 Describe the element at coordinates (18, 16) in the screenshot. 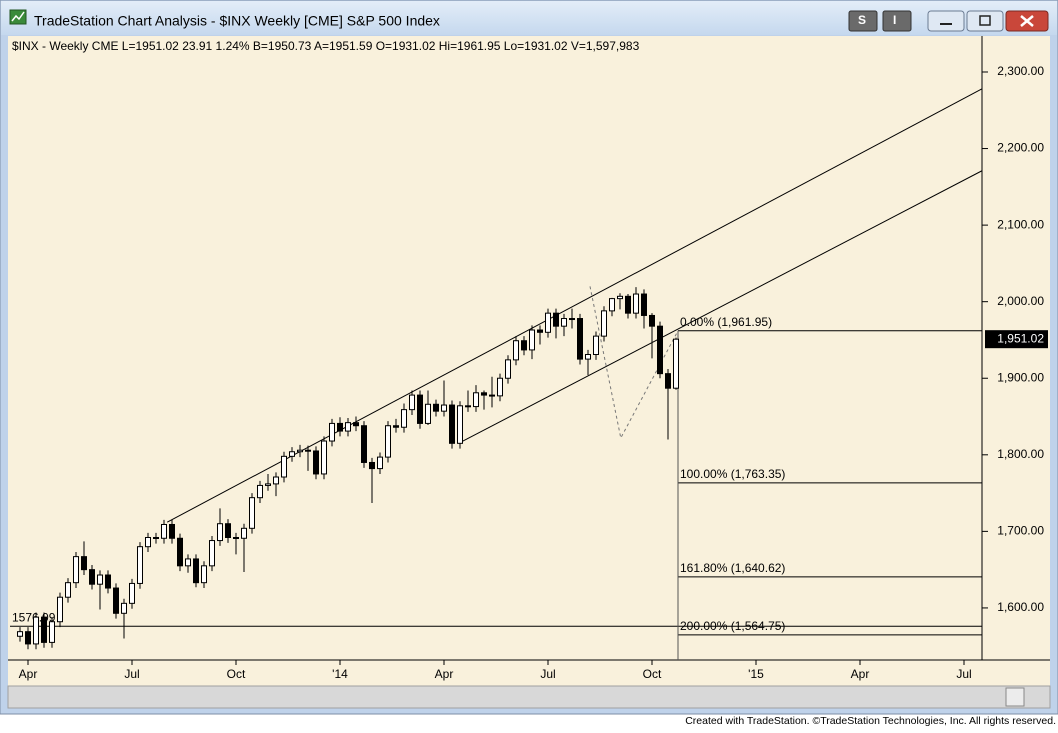

I see `app-icon-line` at that location.